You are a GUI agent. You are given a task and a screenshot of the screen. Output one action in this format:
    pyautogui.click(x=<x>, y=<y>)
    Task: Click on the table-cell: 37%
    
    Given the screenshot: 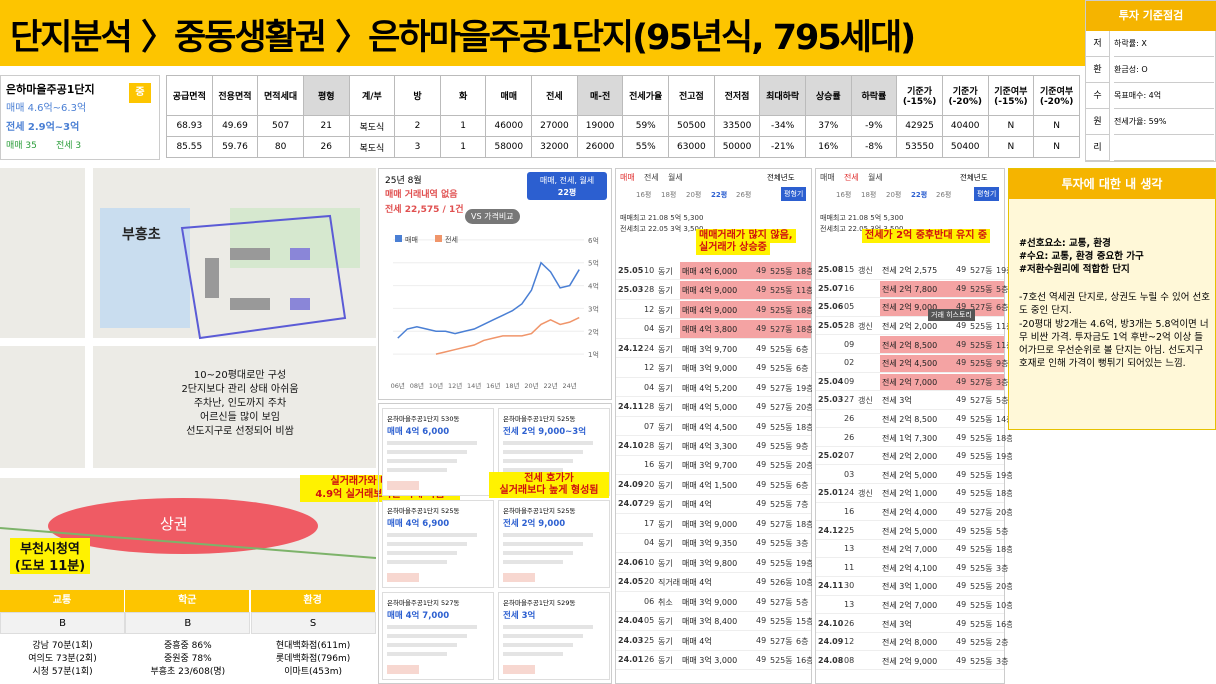 What is the action you would take?
    pyautogui.click(x=828, y=126)
    